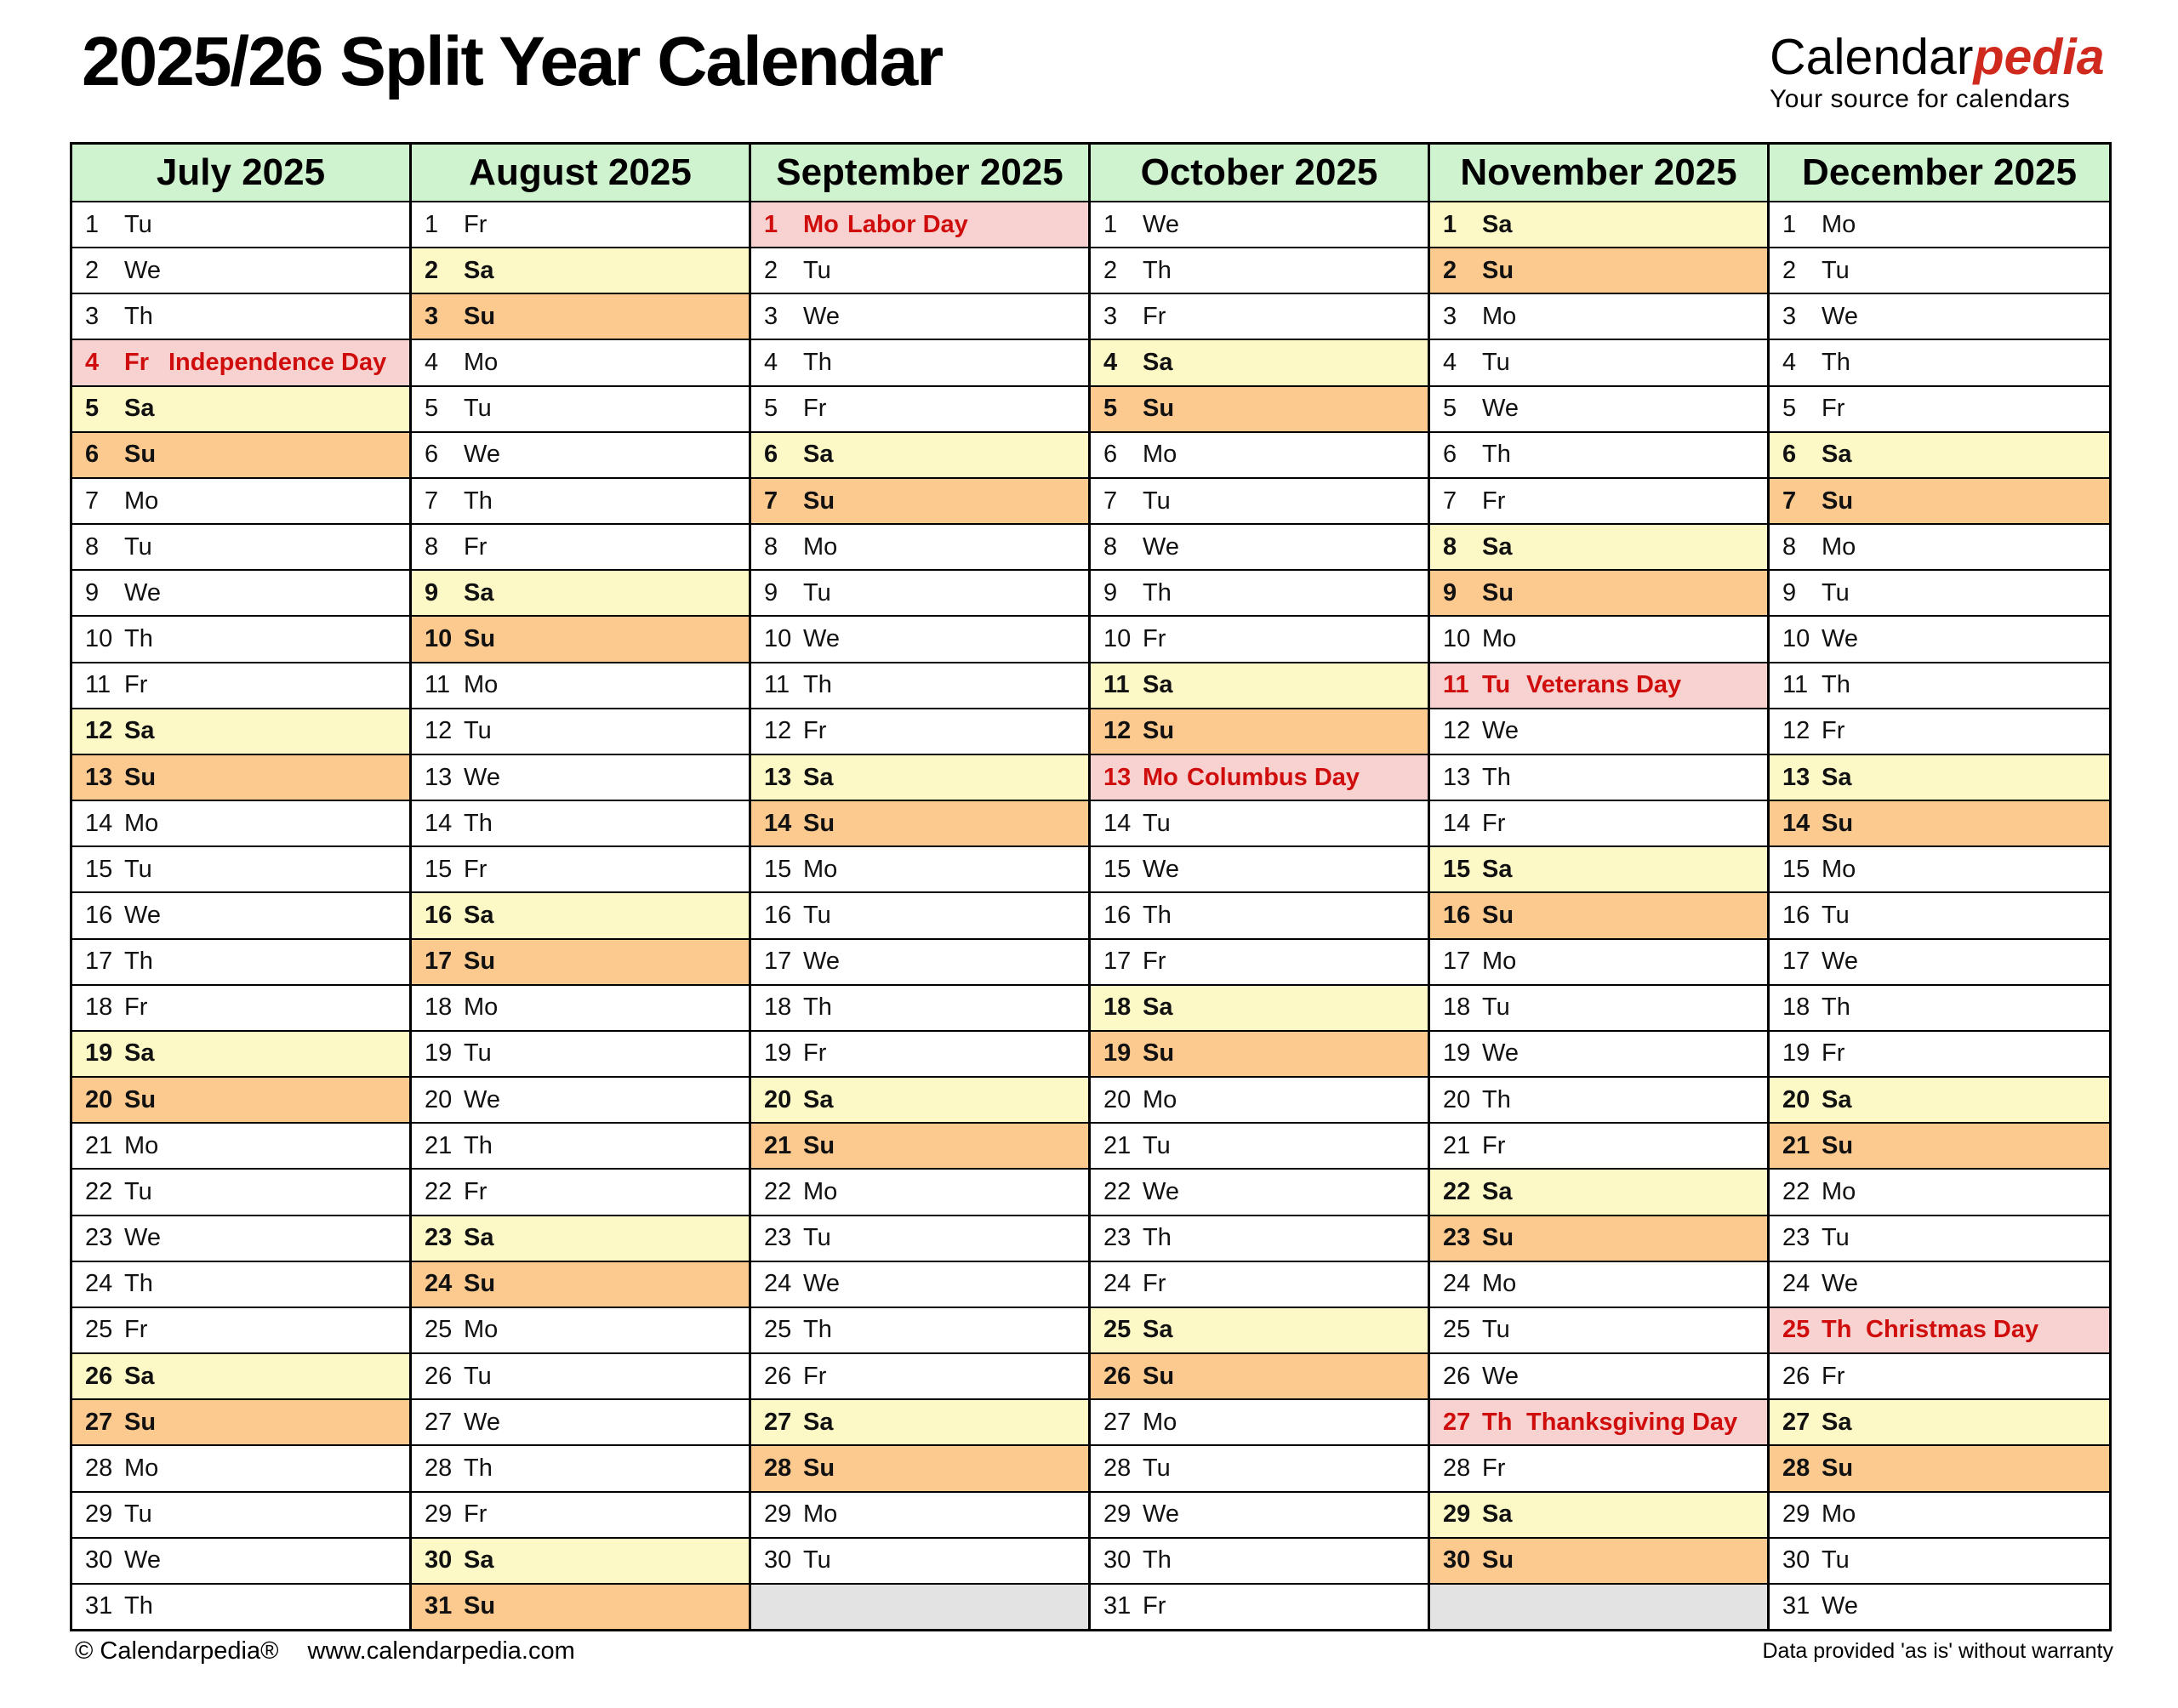 Image resolution: width=2178 pixels, height=1708 pixels. I want to click on day-number: 6, so click(1110, 455).